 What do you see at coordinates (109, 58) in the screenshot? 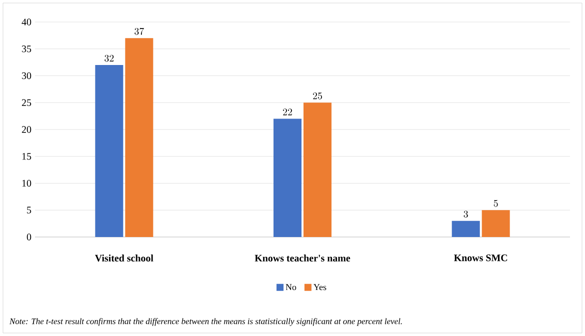
I see `data-label: 32` at bounding box center [109, 58].